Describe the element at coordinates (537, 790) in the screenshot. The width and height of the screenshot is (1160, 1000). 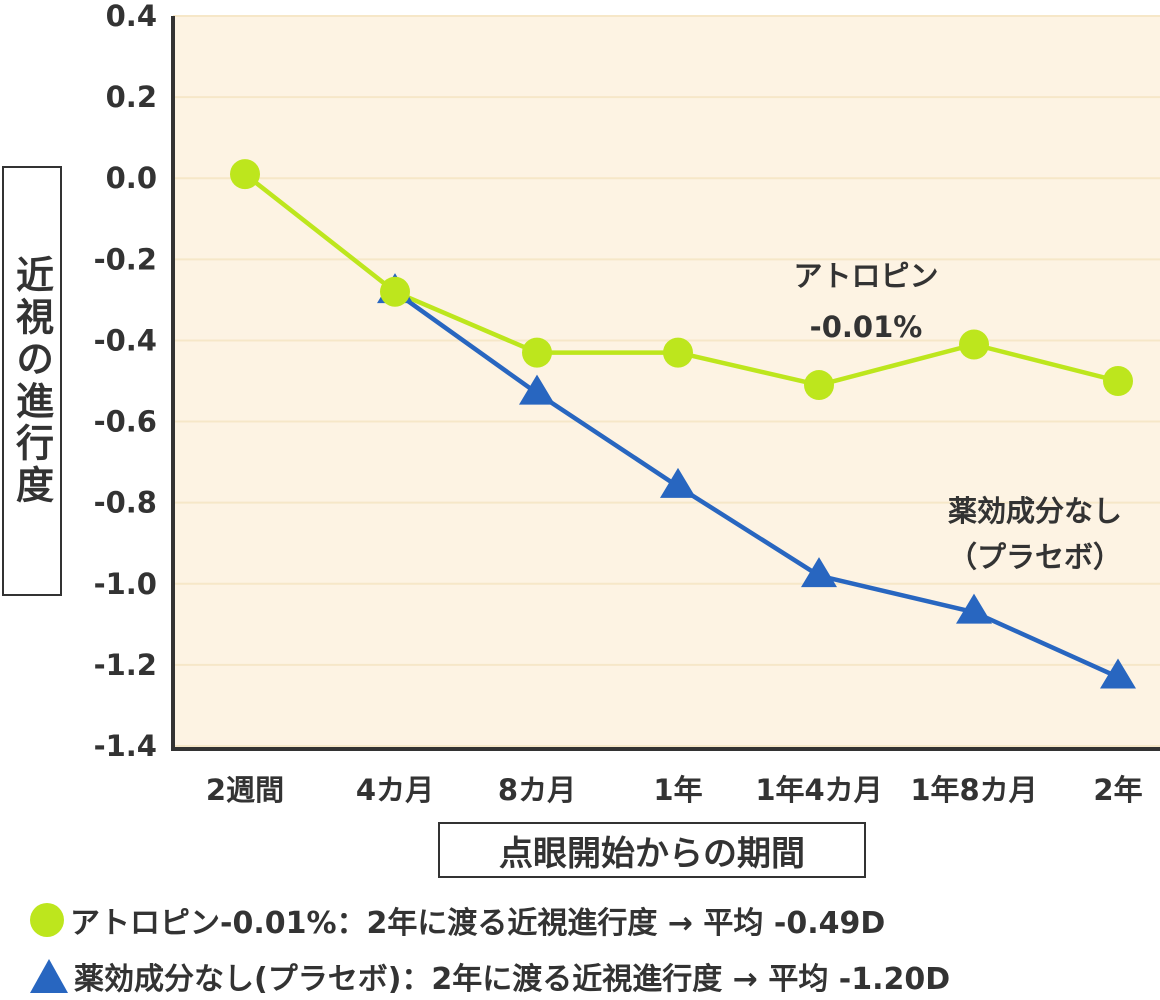
I see `x-tick-label: 8カ月` at that location.